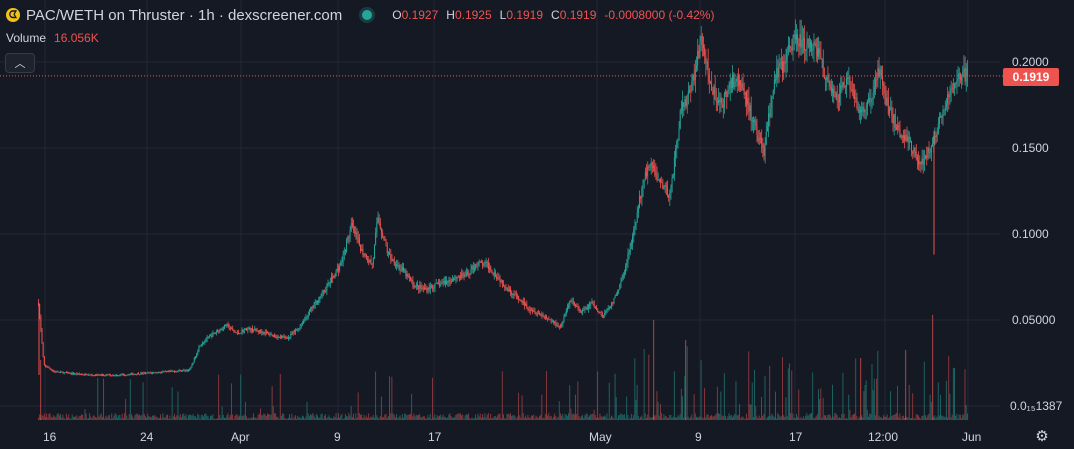 This screenshot has width=1074, height=449. I want to click on x-tick-label: 24, so click(147, 437).